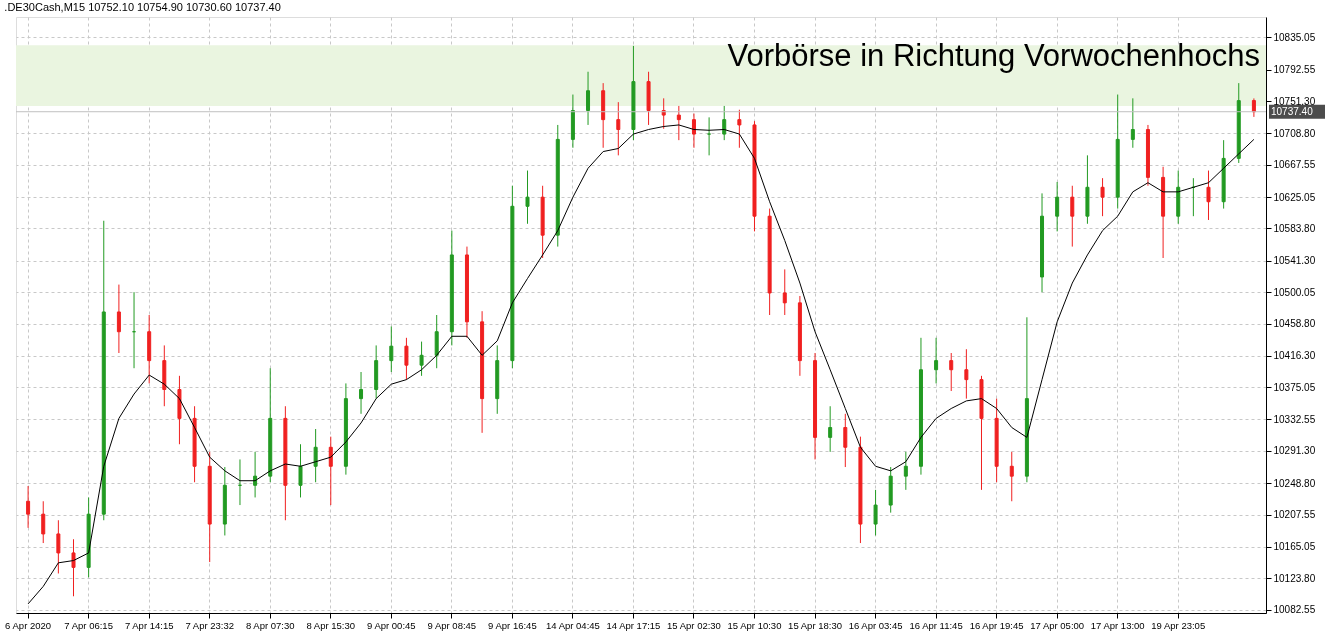 Image resolution: width=1333 pixels, height=642 pixels. I want to click on x-tick-label: 7 Apr 14:15, so click(149, 625).